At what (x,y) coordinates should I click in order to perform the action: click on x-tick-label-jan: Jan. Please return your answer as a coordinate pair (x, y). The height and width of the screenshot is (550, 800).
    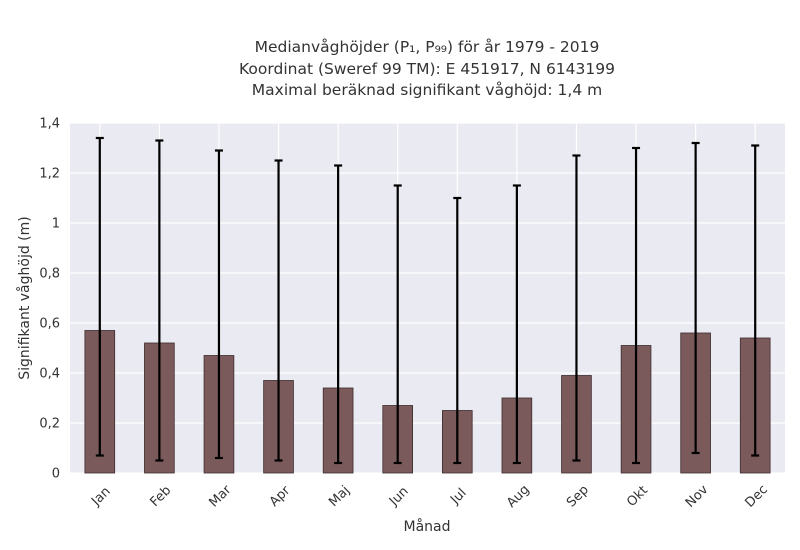
    Looking at the image, I should click on (100, 496).